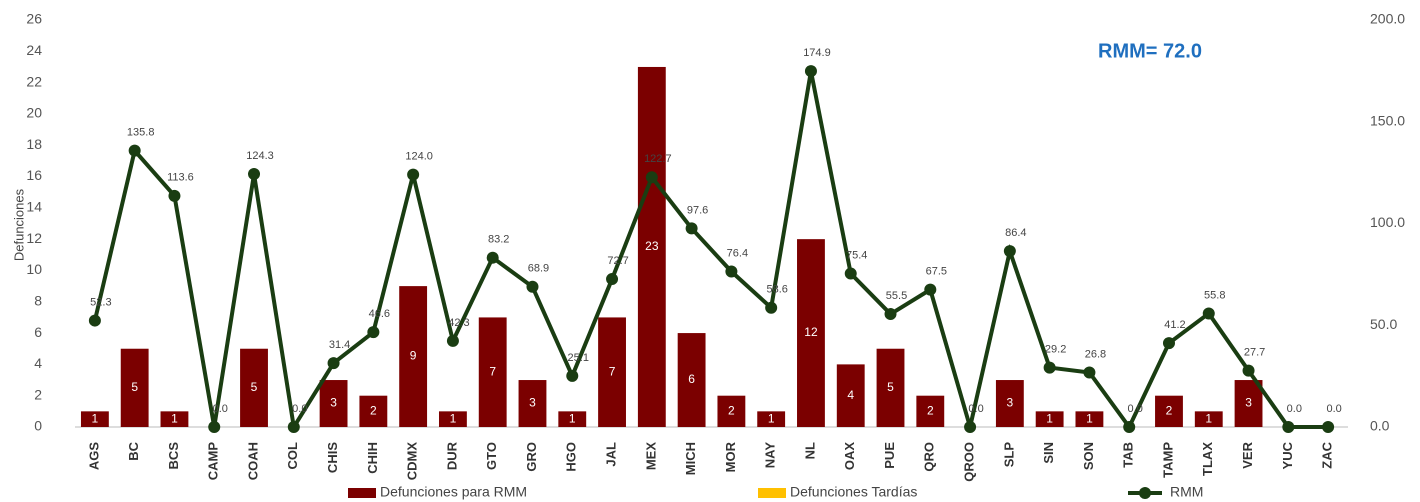 The image size is (1420, 502). I want to click on x-tick-label: NAY, so click(770, 455).